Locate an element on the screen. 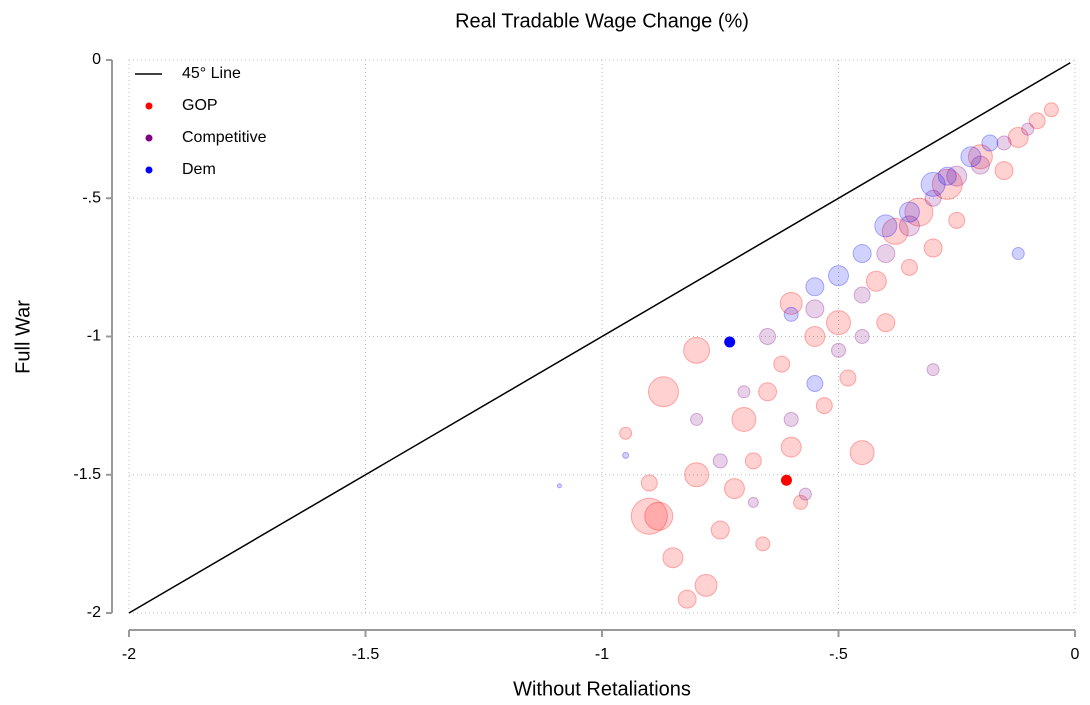  y-tick-label: -1 is located at coordinates (94, 336).